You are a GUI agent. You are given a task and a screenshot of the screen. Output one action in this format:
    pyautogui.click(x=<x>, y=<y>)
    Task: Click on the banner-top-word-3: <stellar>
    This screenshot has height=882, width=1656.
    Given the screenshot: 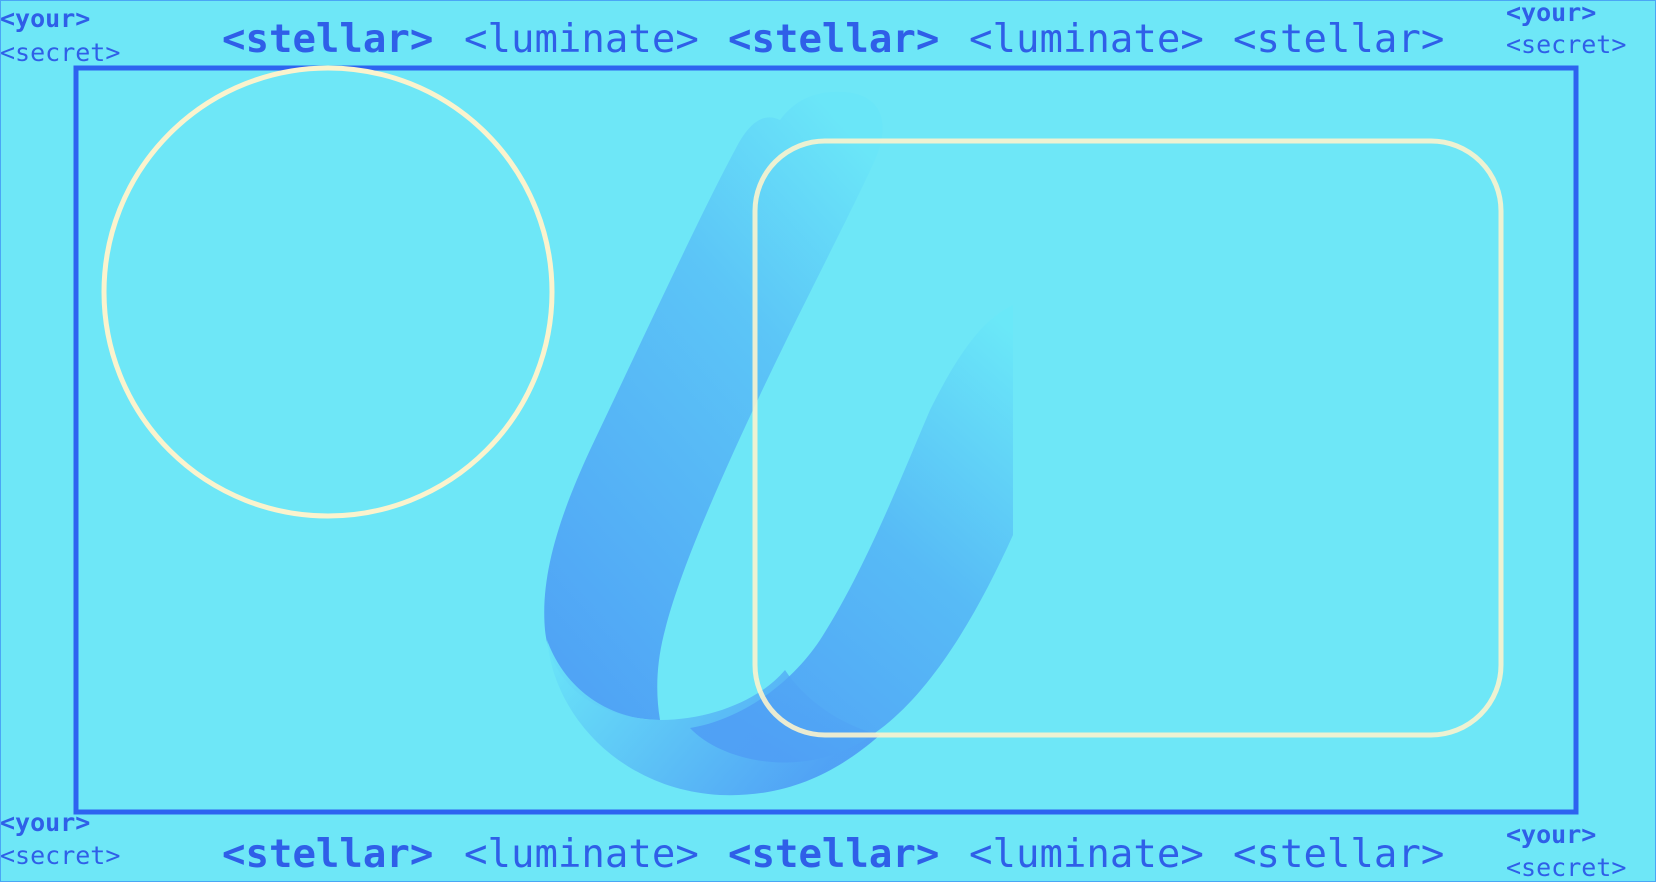 What is the action you would take?
    pyautogui.click(x=833, y=39)
    